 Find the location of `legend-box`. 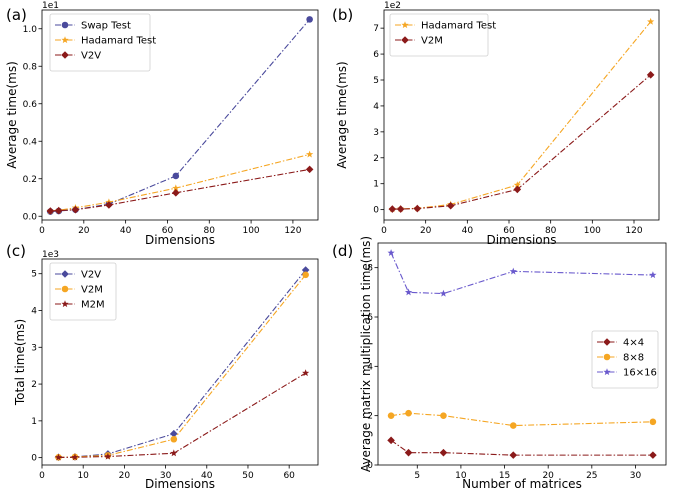

legend-box is located at coordinates (100, 42).